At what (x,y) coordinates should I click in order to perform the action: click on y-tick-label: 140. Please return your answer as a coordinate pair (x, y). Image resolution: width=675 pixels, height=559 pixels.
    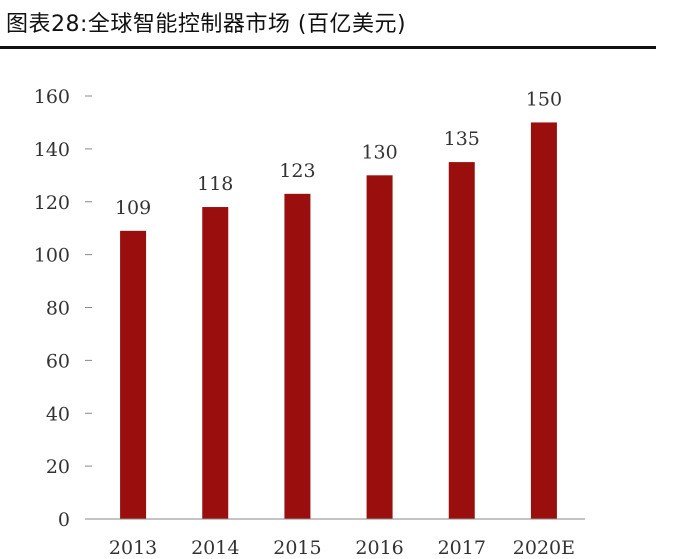
    Looking at the image, I should click on (52, 150).